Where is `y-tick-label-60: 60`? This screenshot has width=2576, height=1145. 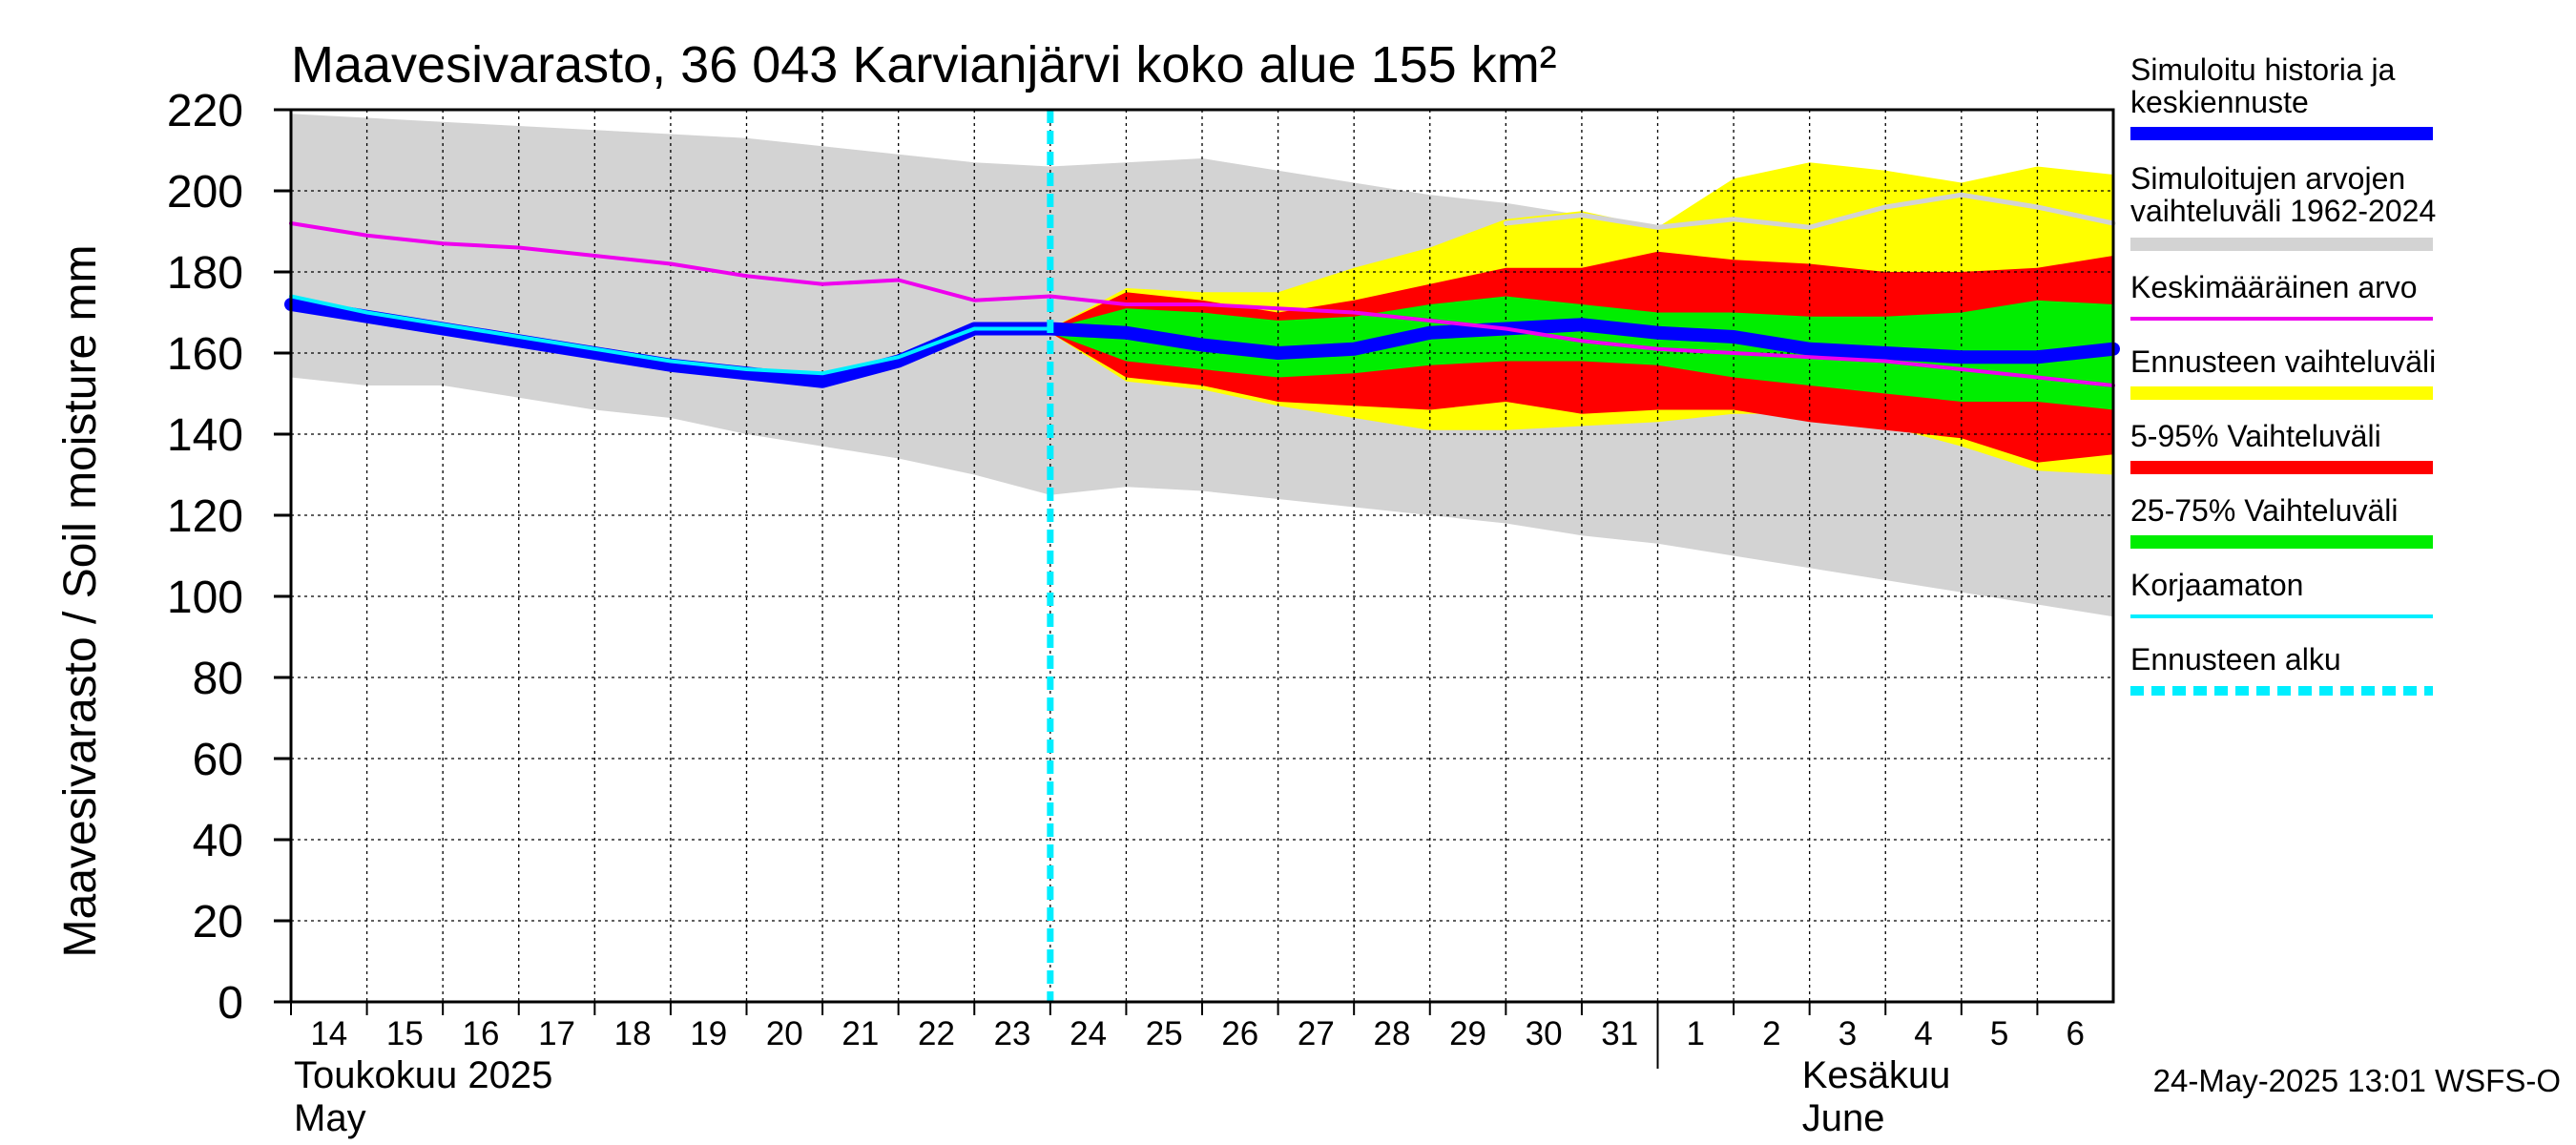
y-tick-label-60: 60 is located at coordinates (218, 760).